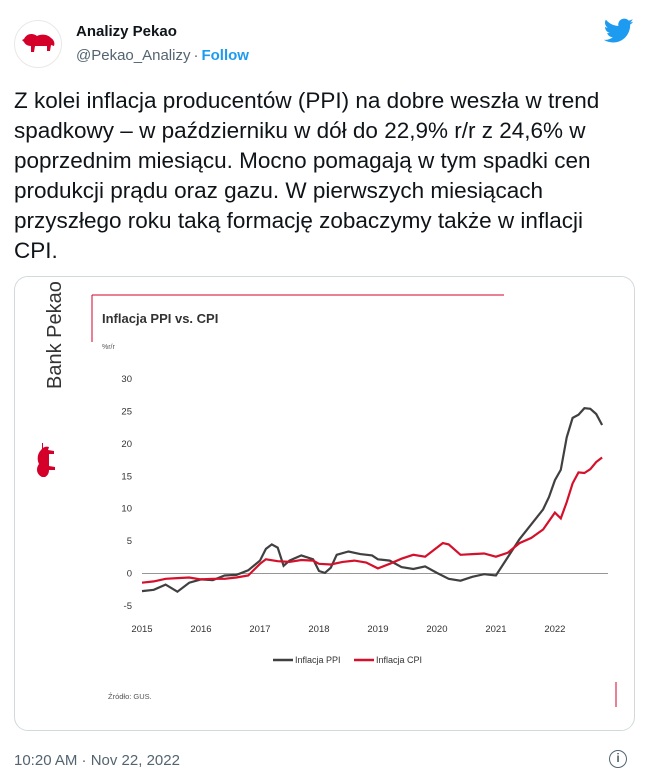  What do you see at coordinates (130, 696) in the screenshot?
I see `chart-source: Źródło: GUS.` at bounding box center [130, 696].